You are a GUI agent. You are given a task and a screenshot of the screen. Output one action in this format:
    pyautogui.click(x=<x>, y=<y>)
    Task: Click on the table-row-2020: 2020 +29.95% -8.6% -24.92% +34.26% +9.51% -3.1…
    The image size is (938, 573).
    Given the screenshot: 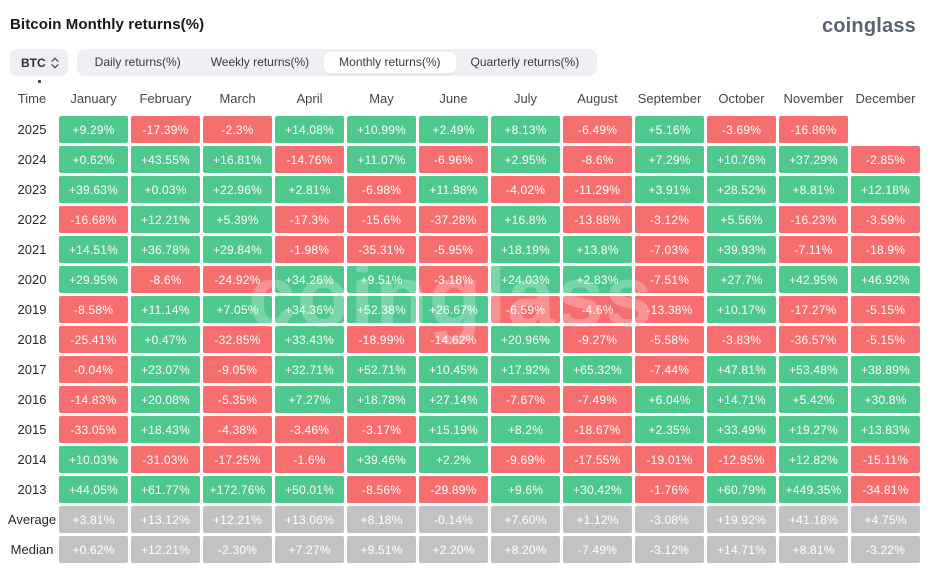 What is the action you would take?
    pyautogui.click(x=464, y=279)
    